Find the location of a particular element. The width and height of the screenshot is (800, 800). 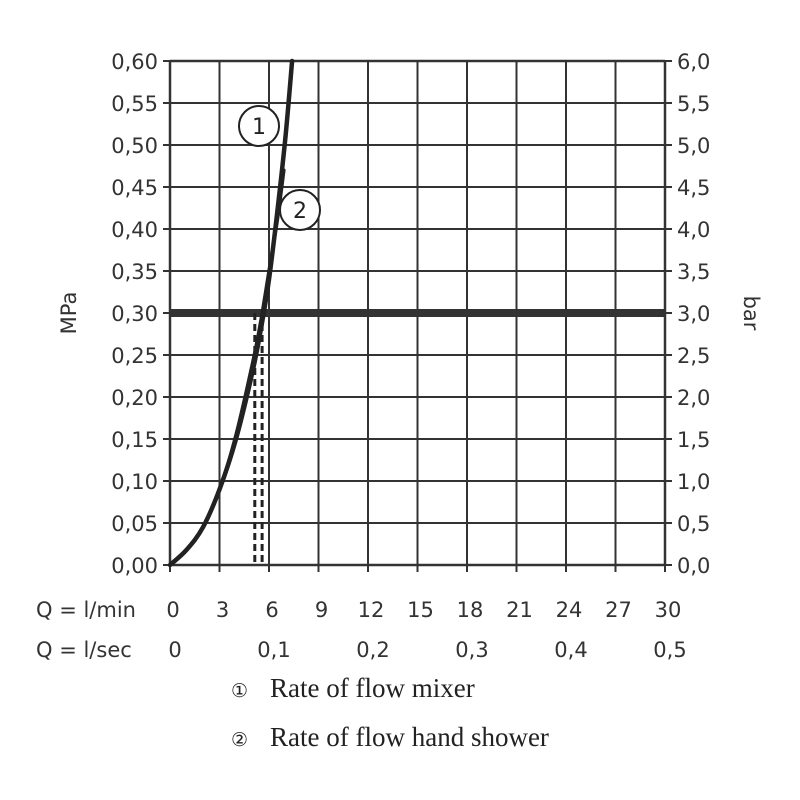

y-right-tick-label: 3,5 is located at coordinates (693, 272).